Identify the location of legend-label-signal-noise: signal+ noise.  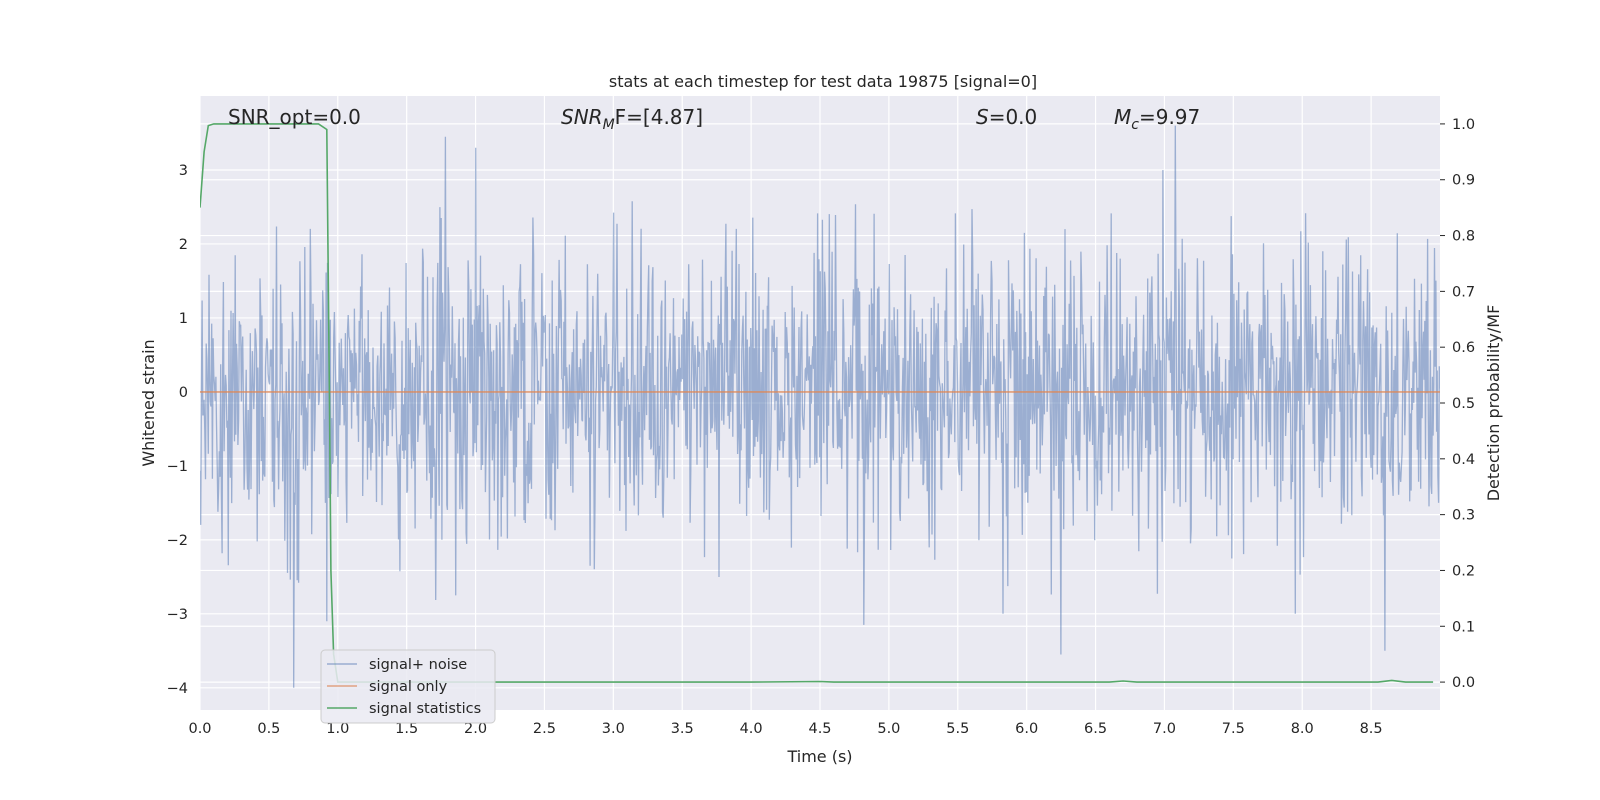
(418, 665).